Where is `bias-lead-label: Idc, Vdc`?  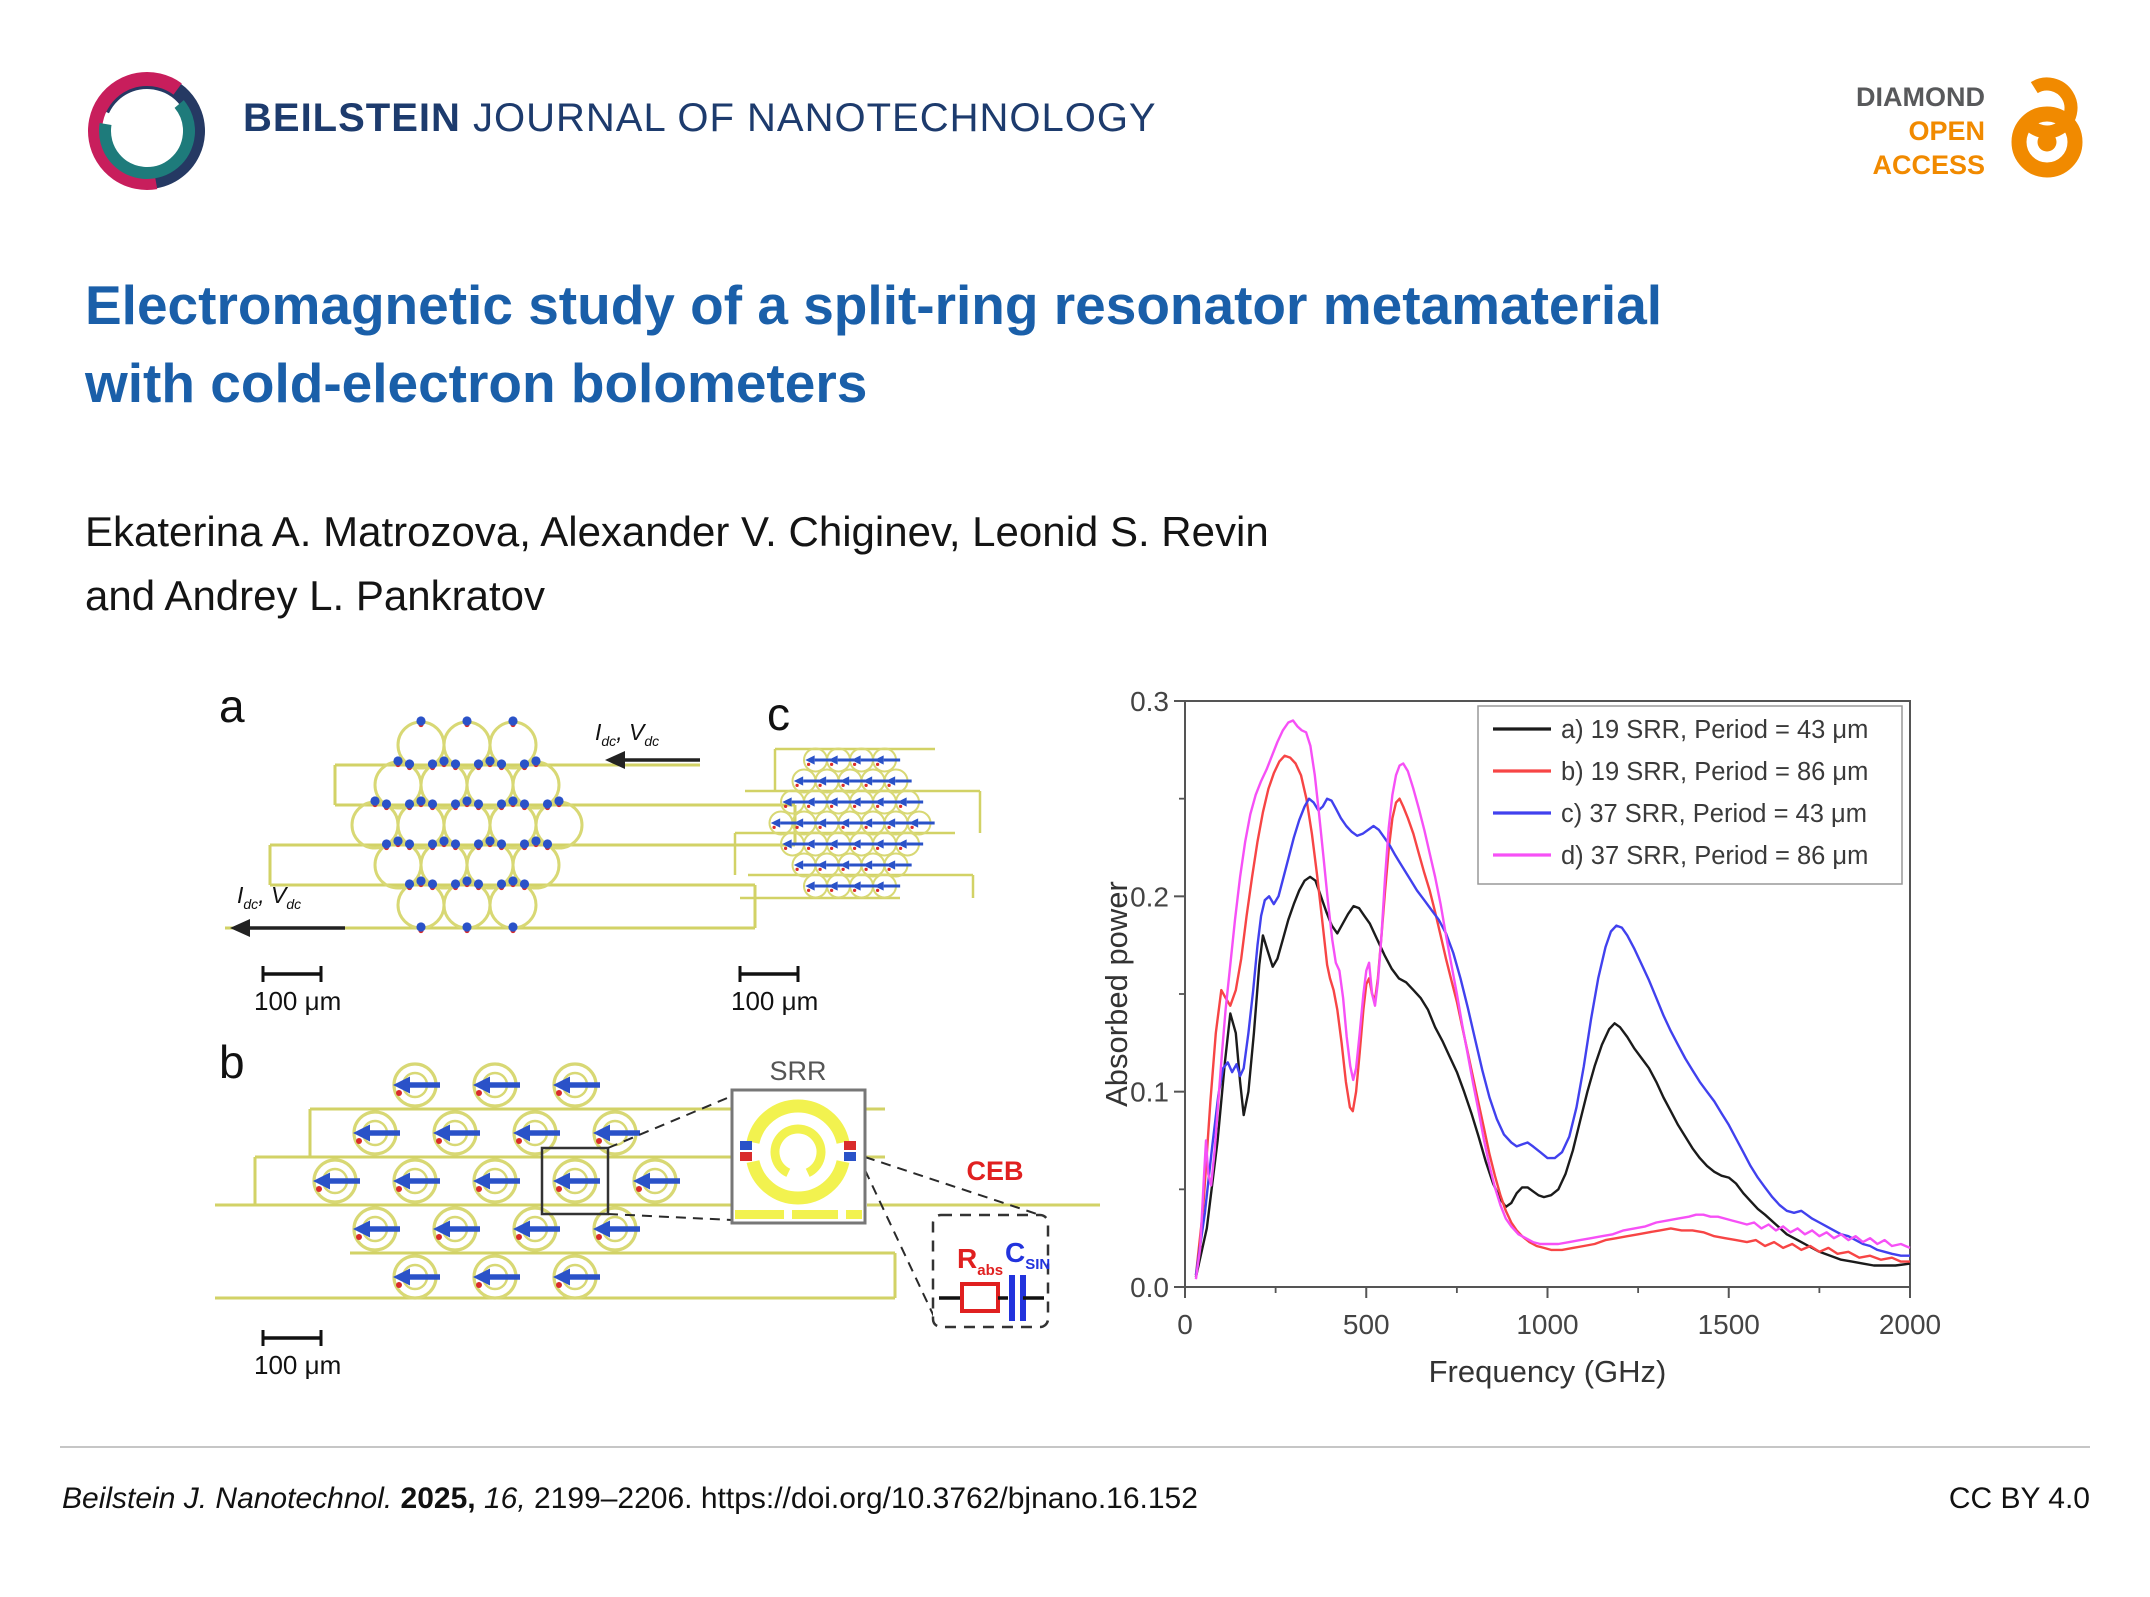
bias-lead-label: Idc, Vdc is located at coordinates (269, 897).